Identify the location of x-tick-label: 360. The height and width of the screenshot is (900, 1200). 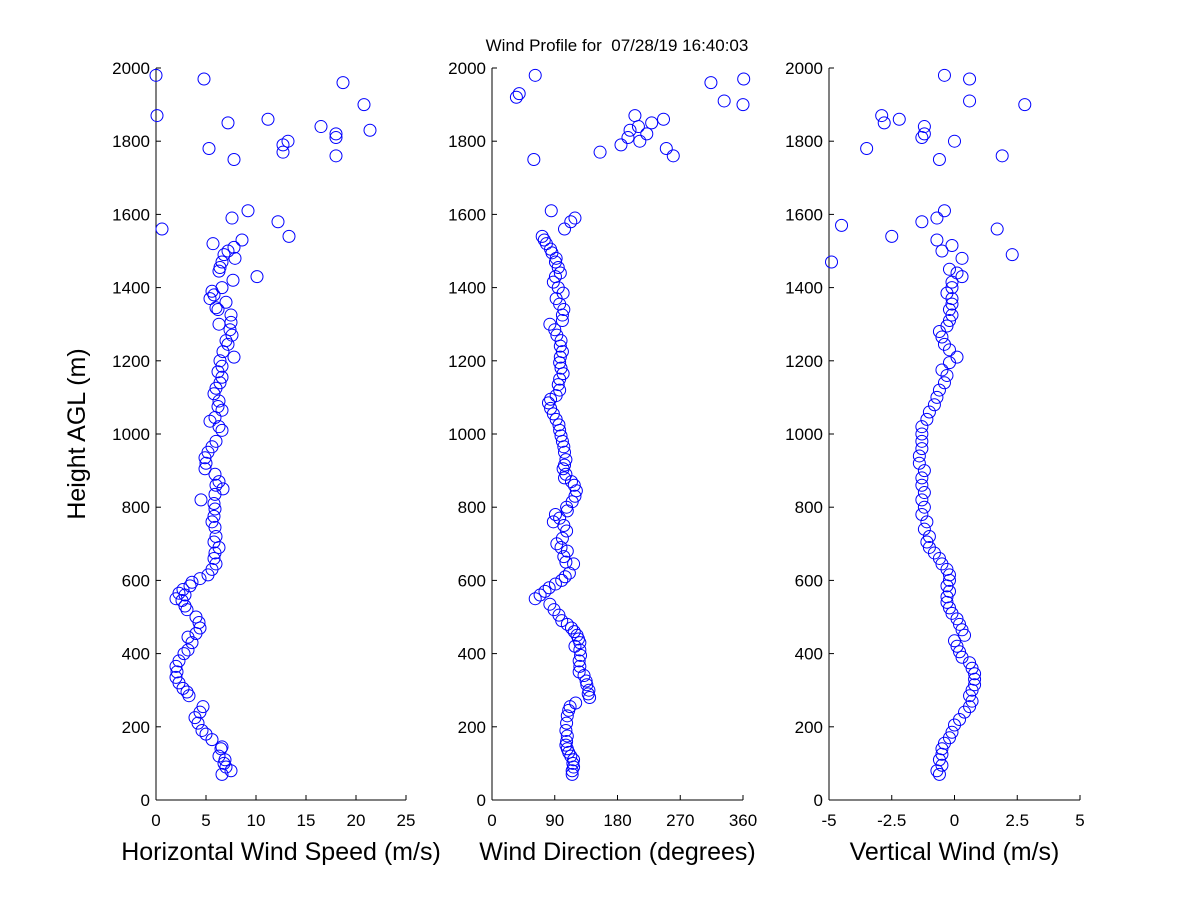
(743, 820).